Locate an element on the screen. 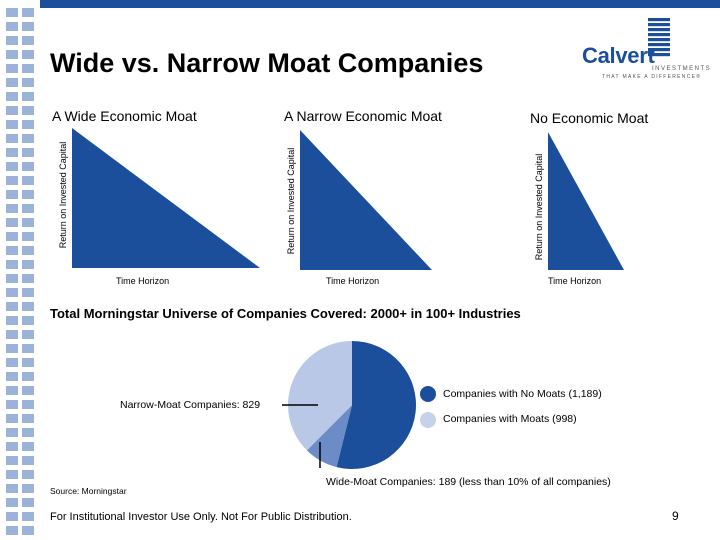 The image size is (720, 540). moat-pie-chart is located at coordinates (349, 405).